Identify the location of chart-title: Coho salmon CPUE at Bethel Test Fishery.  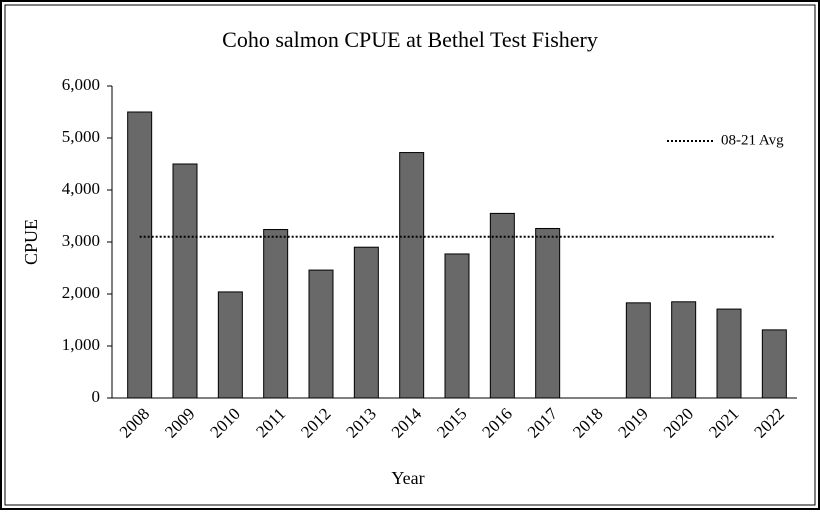
(410, 39).